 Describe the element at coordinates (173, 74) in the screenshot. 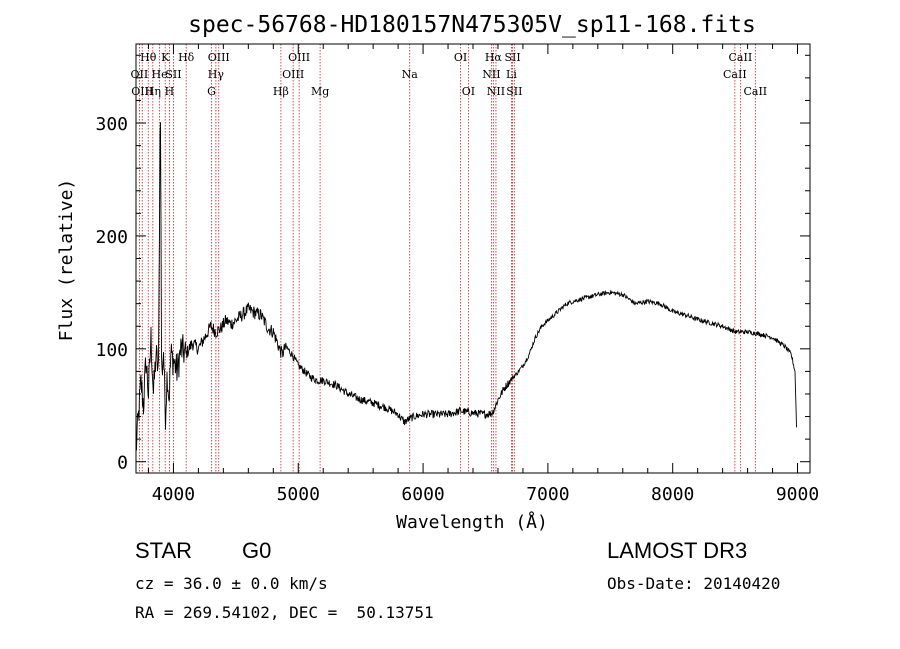

I see `line-label-7: SII` at that location.